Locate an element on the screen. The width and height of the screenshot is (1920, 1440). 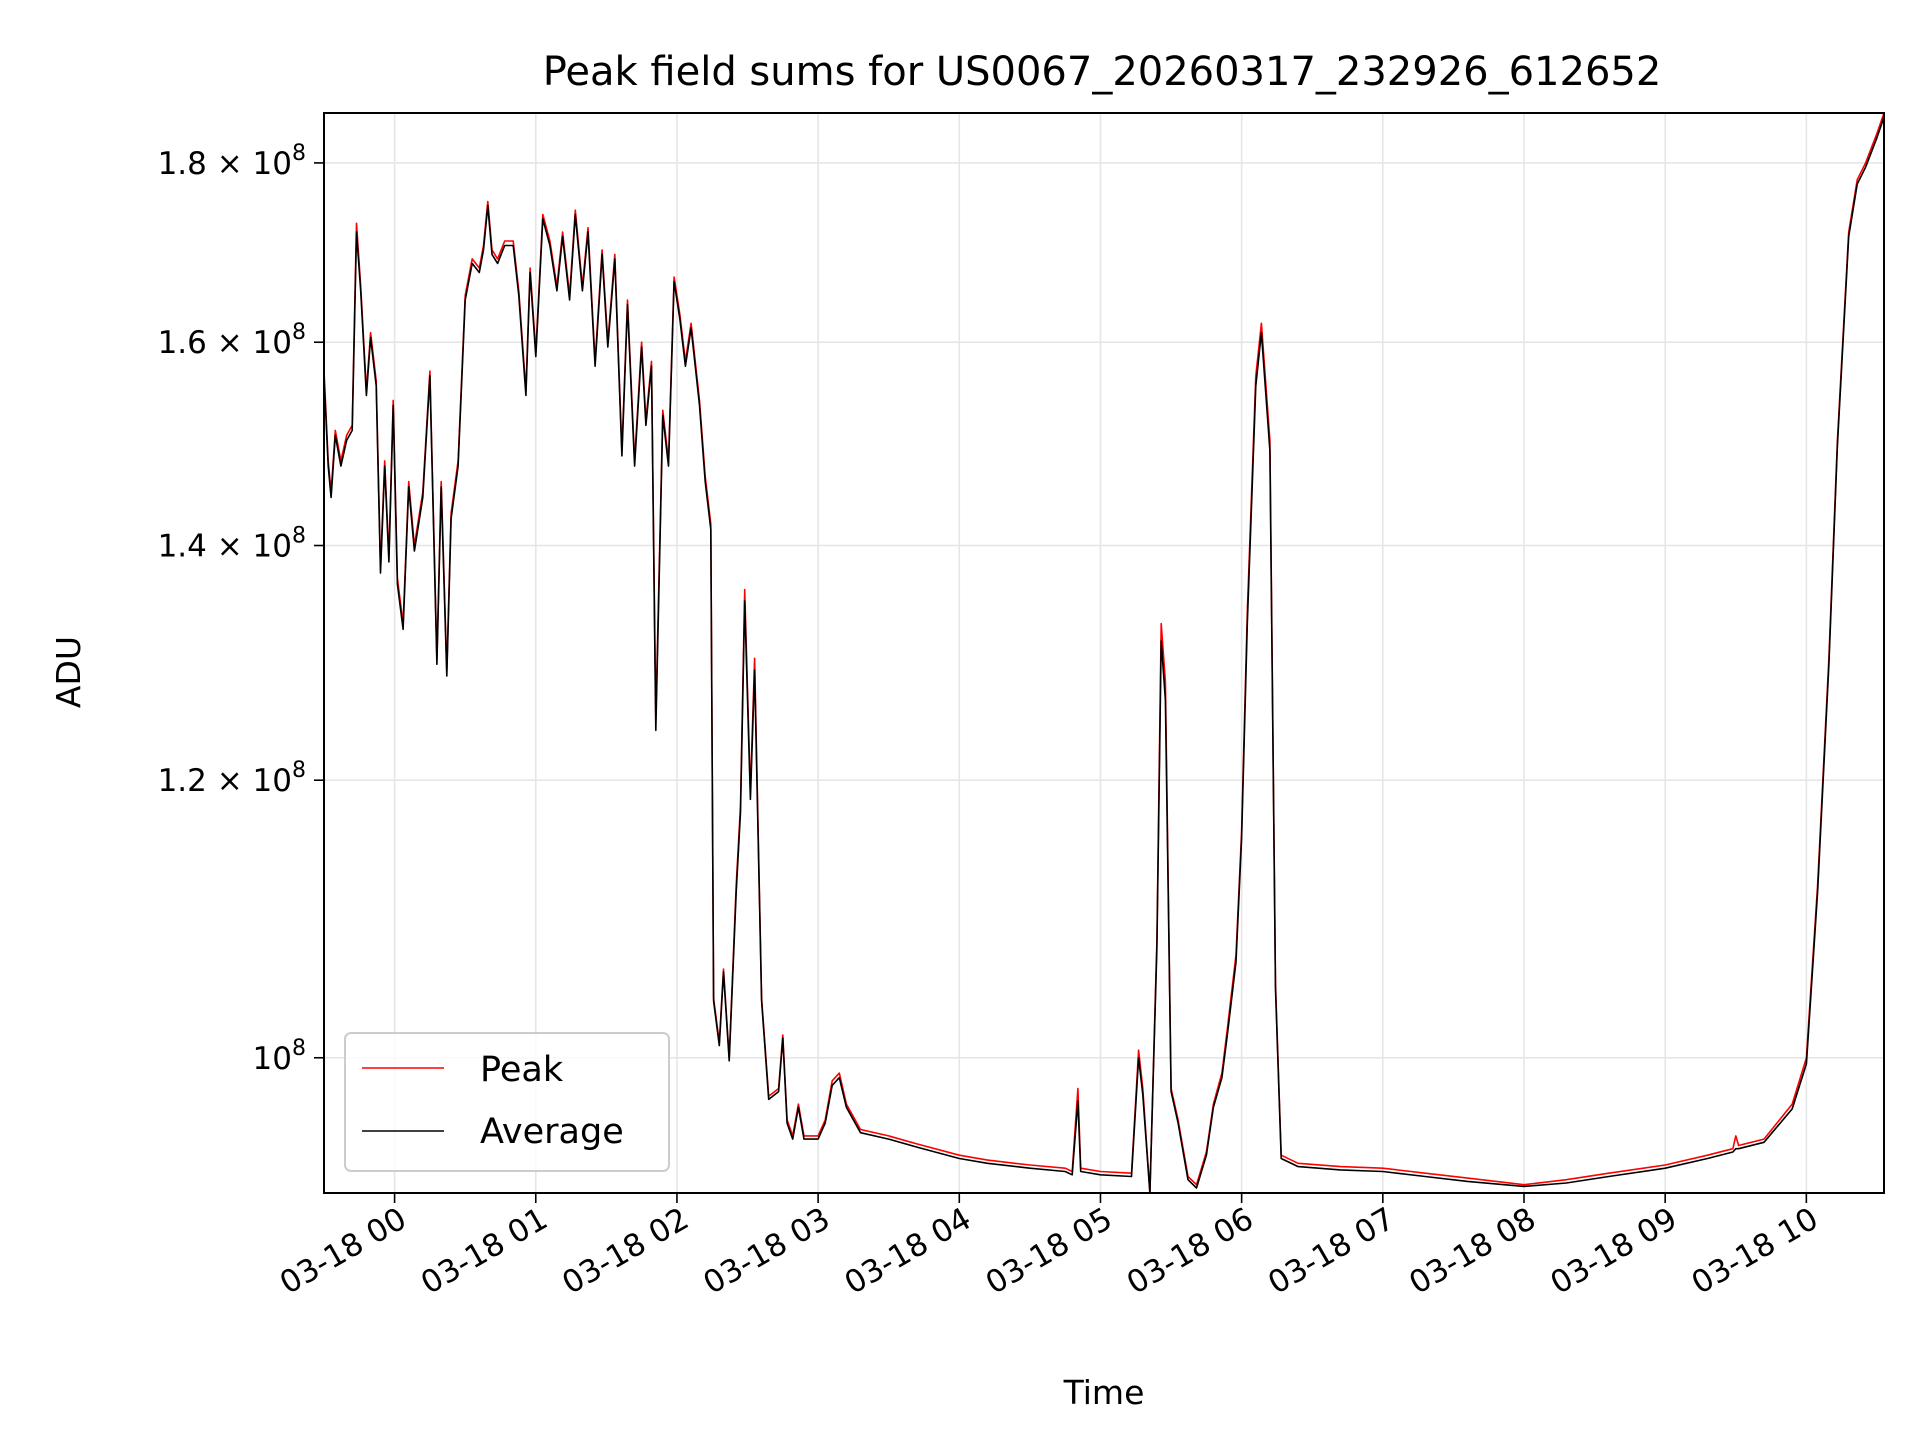
y-tick-label-3: 1.6 × 108 is located at coordinates (232, 340).